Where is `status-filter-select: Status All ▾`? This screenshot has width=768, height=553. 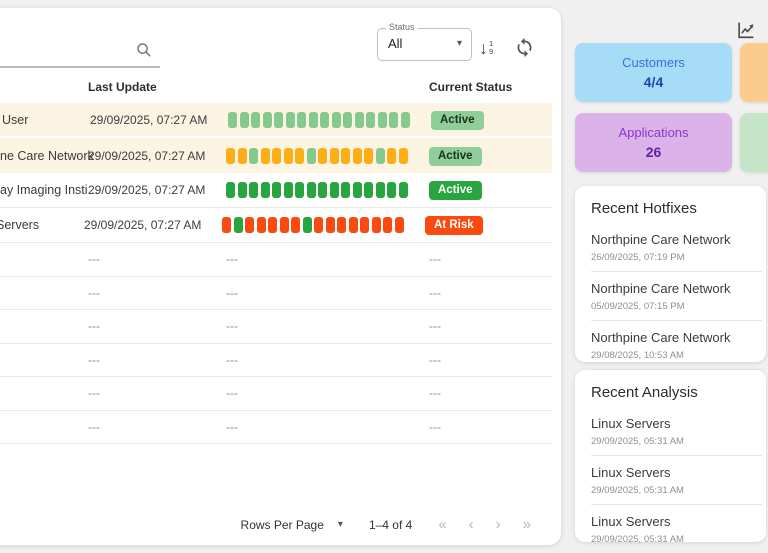 status-filter-select: Status All ▾ is located at coordinates (424, 41).